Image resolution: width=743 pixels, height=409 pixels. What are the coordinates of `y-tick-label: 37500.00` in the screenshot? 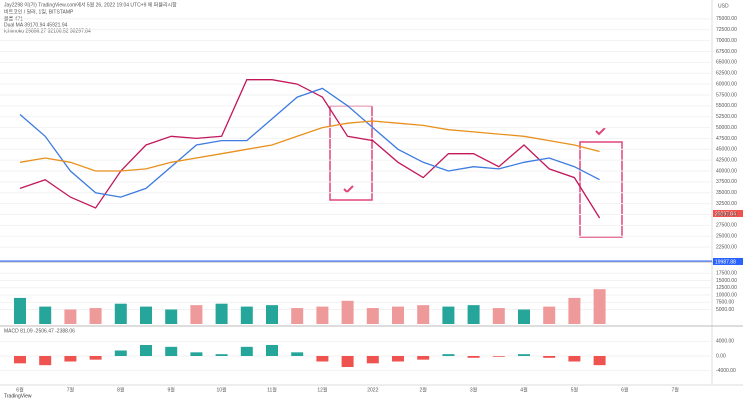 It's located at (726, 182).